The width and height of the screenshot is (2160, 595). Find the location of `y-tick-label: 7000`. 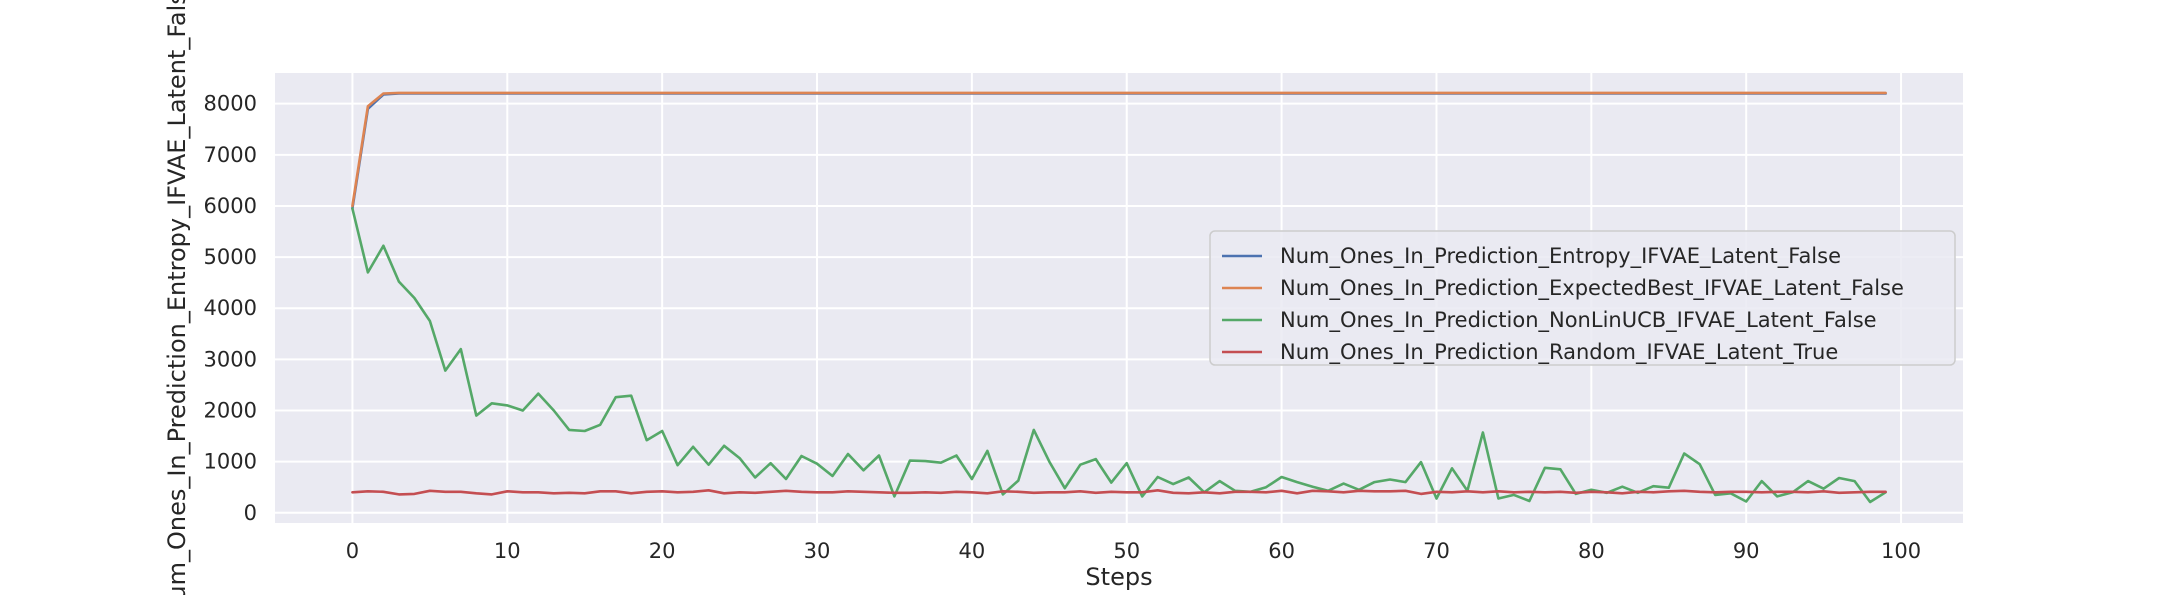

y-tick-label: 7000 is located at coordinates (230, 155).